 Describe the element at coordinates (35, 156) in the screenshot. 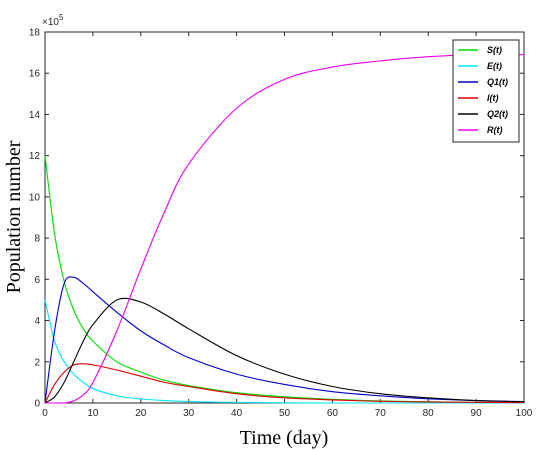

I see `y-tick-label: 12` at that location.